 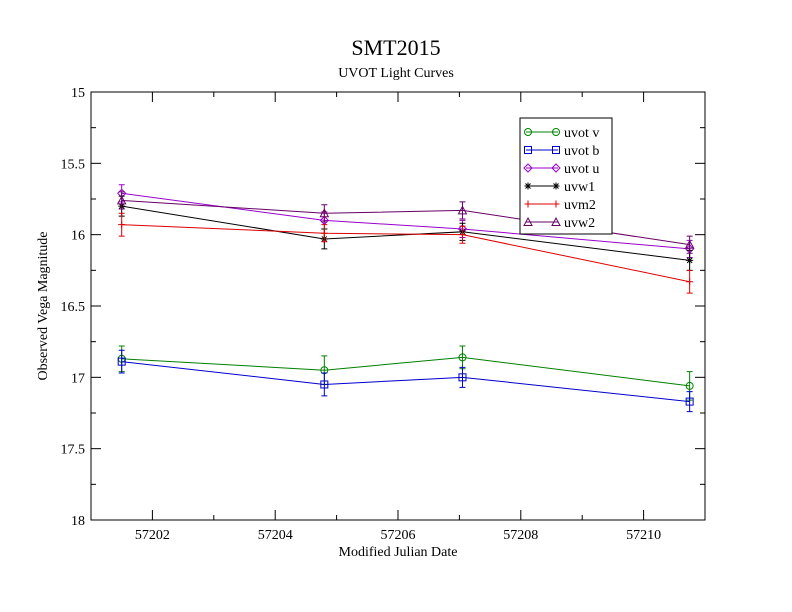 I want to click on chart-title: SMT2015, so click(x=395, y=47).